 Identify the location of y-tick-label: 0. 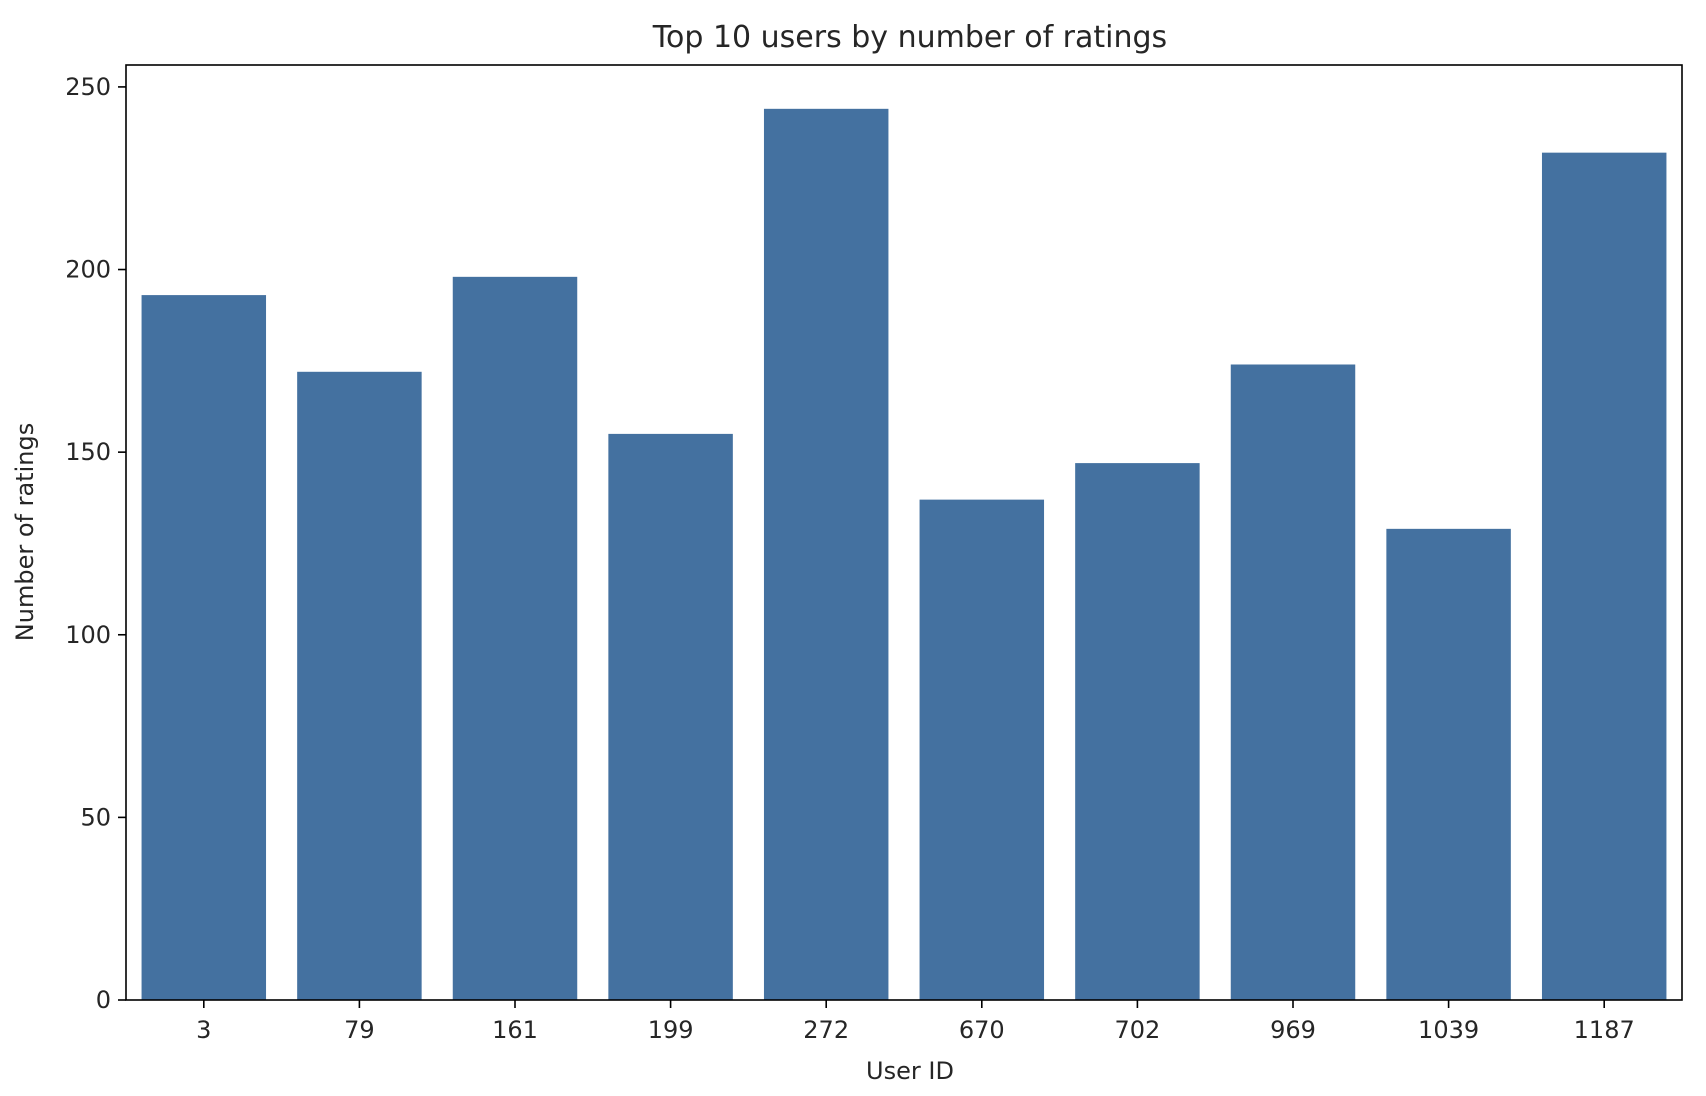
(103, 1000).